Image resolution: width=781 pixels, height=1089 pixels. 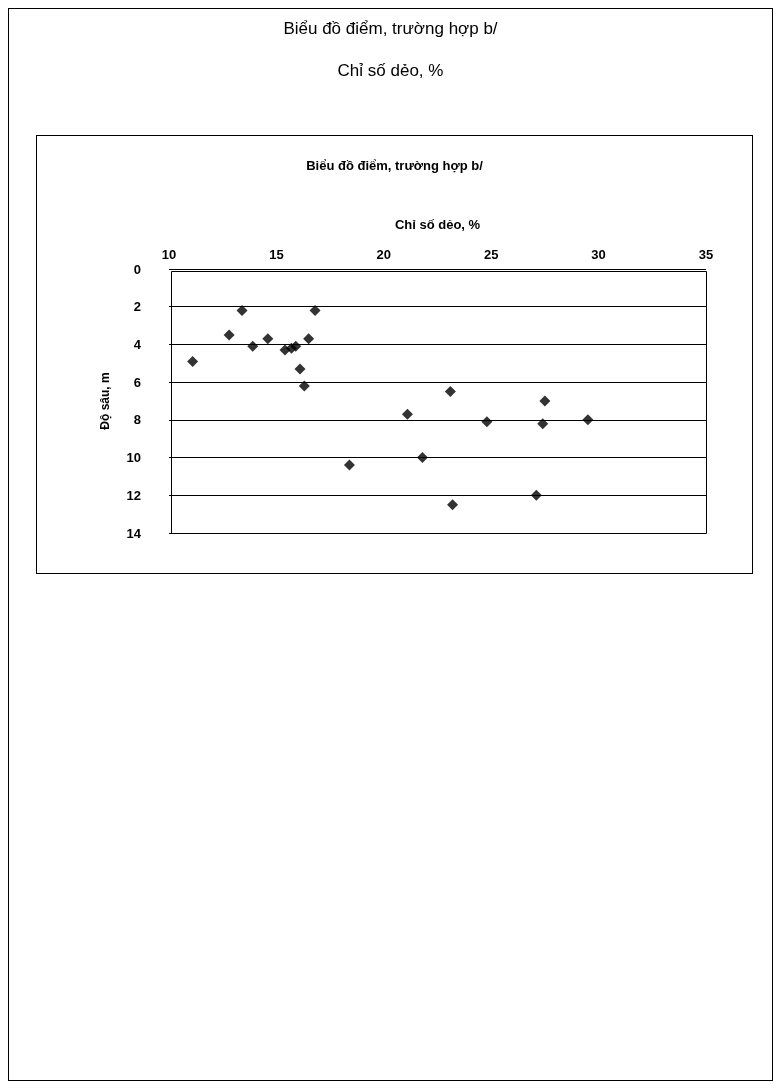 What do you see at coordinates (384, 254) in the screenshot?
I see `x-tick-label: 20` at bounding box center [384, 254].